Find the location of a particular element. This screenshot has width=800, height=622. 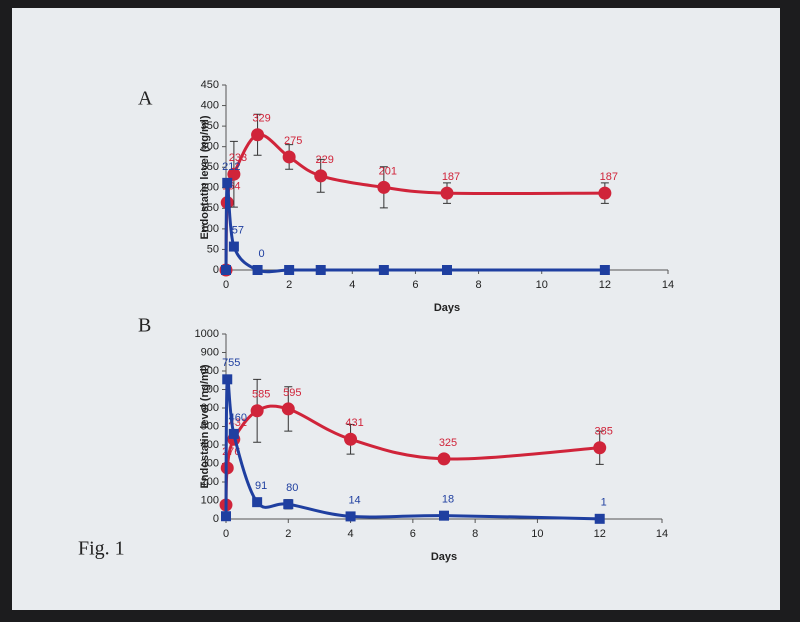

data-label: 233 is located at coordinates (238, 158).